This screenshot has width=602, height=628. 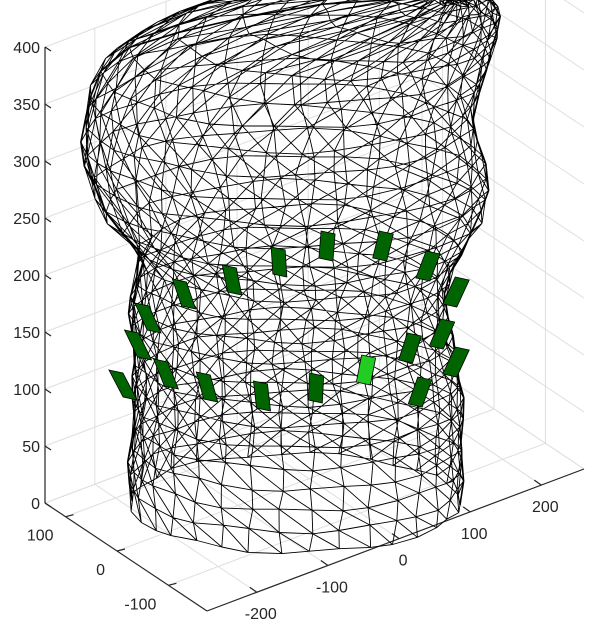 I want to click on z-tick-label: 300, so click(x=26, y=162).